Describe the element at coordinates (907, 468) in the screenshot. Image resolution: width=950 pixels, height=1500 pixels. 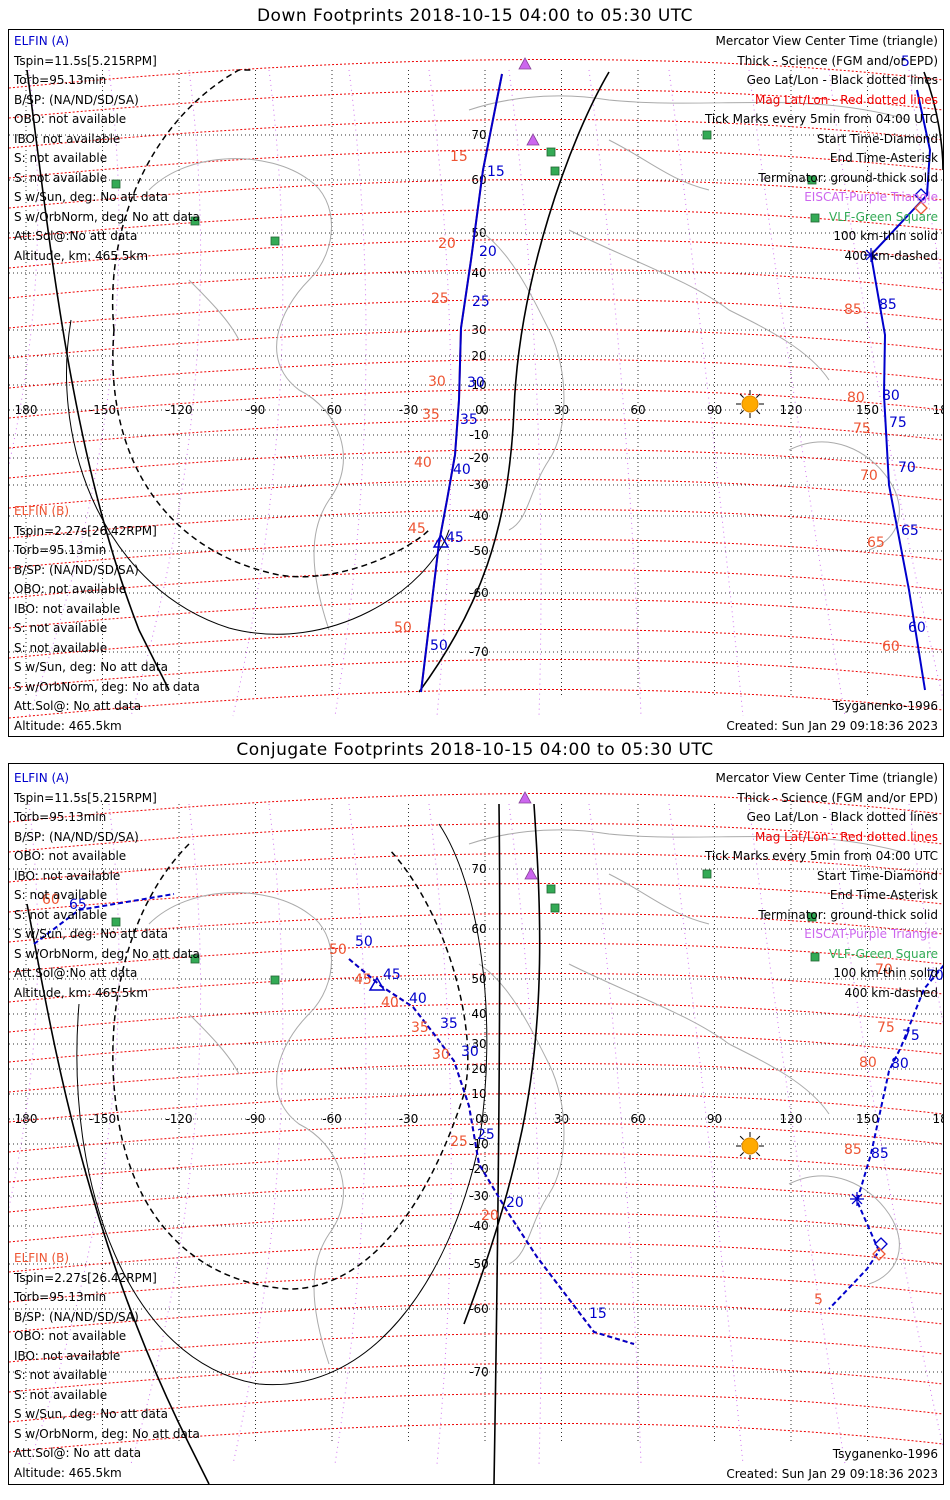
I see `elfin-a-tick-label: 70` at that location.